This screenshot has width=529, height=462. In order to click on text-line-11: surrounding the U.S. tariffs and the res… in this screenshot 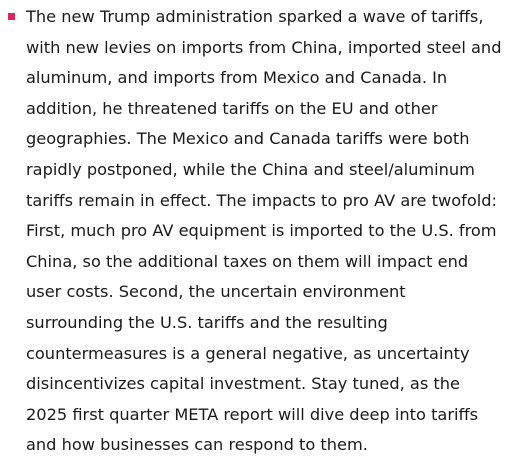, I will do `click(207, 322)`.